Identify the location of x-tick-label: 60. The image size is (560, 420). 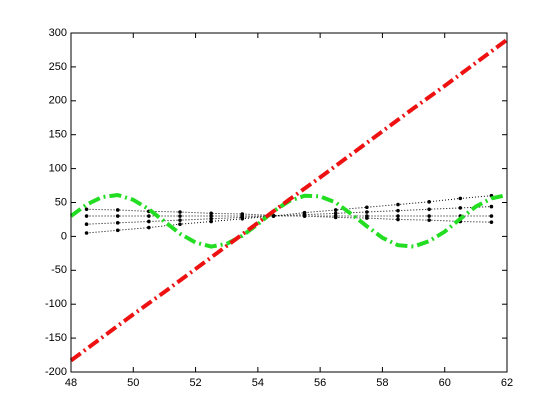
(445, 383).